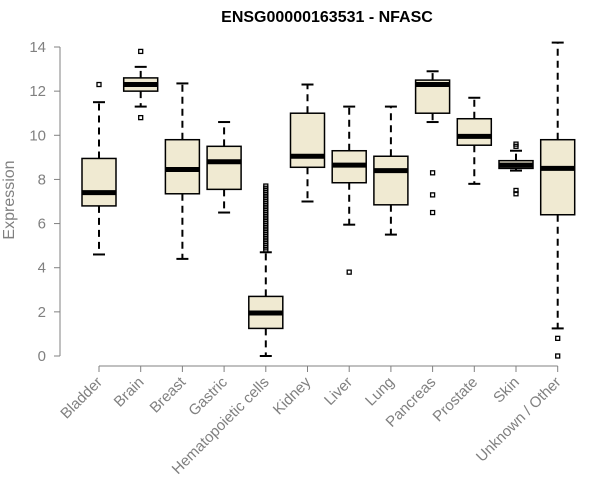 This screenshot has width=600, height=500. Describe the element at coordinates (37, 91) in the screenshot. I see `y-tick-label: 12` at that location.